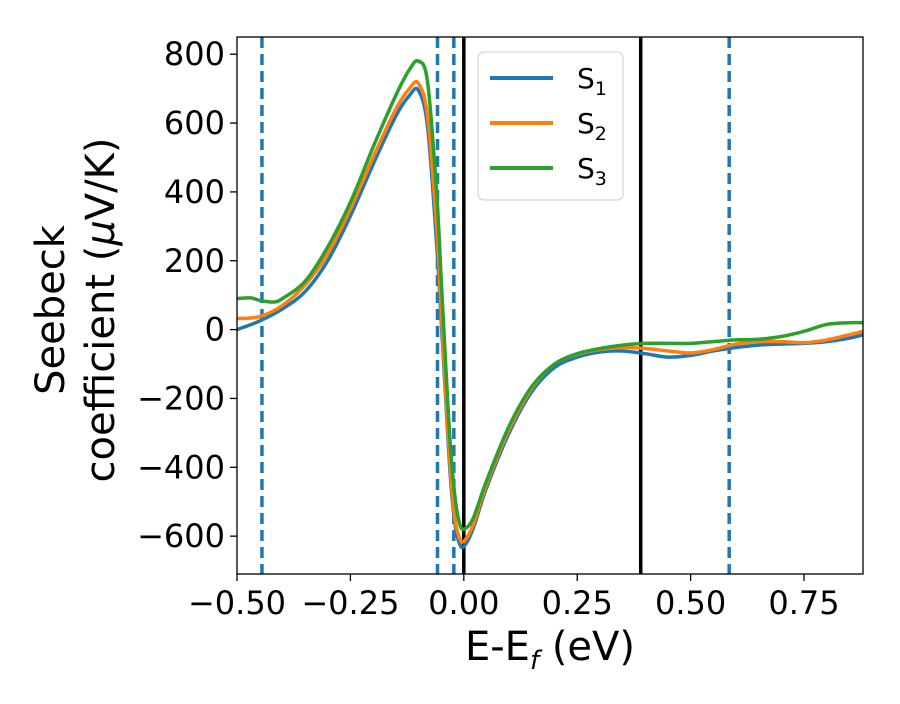  Describe the element at coordinates (51, 309) in the screenshot. I see `y-axis-label-line1: Seebeck` at that location.